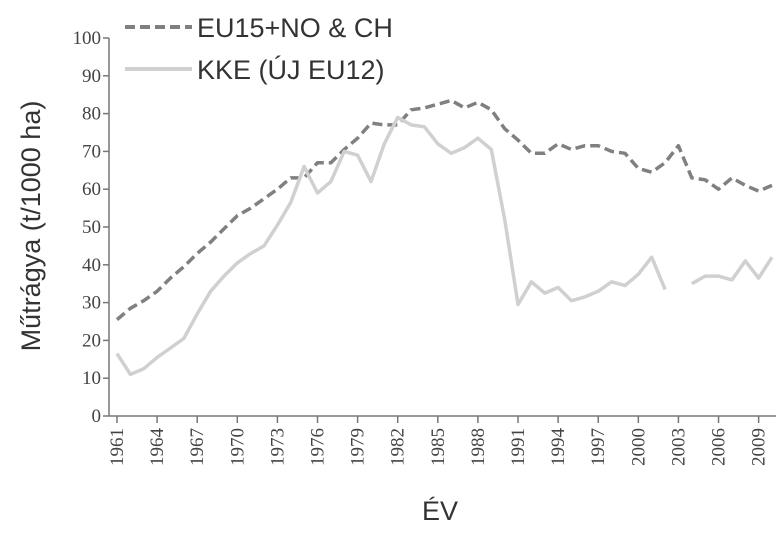  I want to click on y-tick-label: 90, so click(91, 76).